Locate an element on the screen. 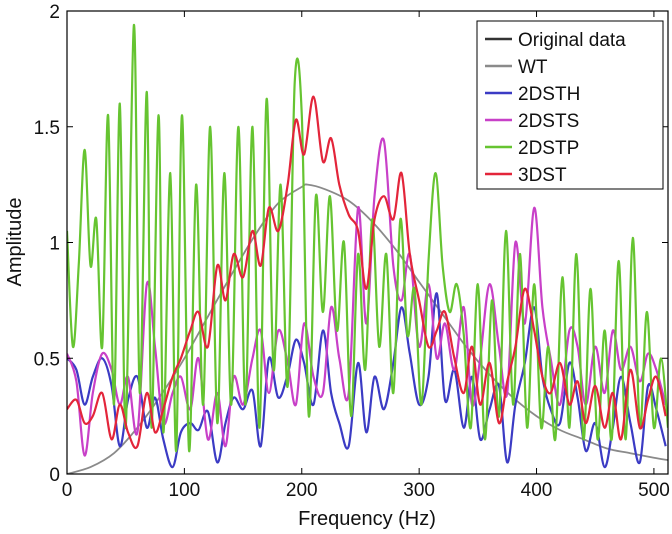  y-tick-label: 2 is located at coordinates (54, 12).